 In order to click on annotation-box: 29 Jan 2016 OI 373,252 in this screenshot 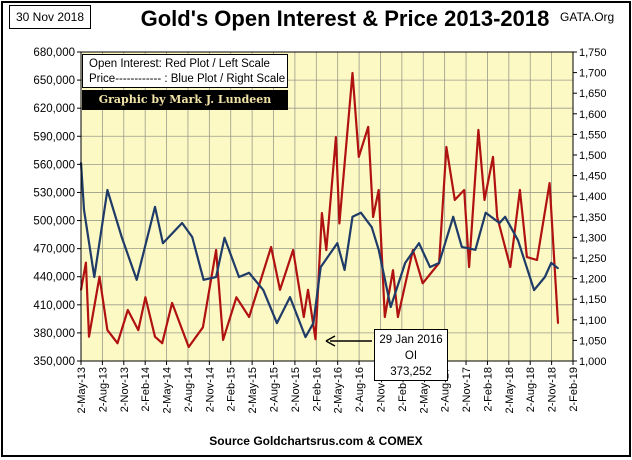, I will do `click(411, 355)`.